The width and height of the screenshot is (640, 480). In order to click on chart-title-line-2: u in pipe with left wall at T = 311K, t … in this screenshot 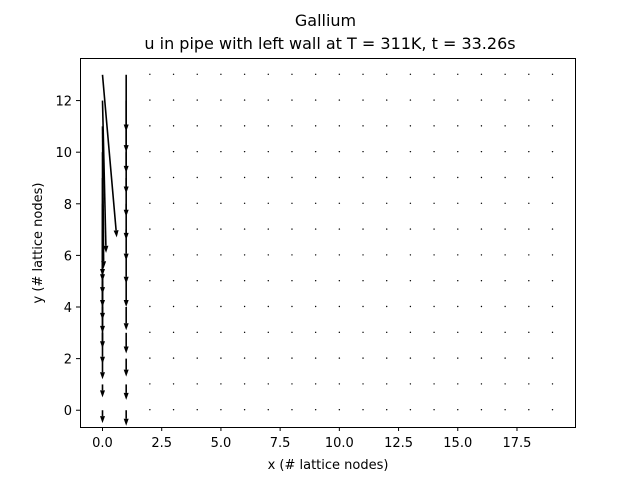, I will do `click(329, 43)`.